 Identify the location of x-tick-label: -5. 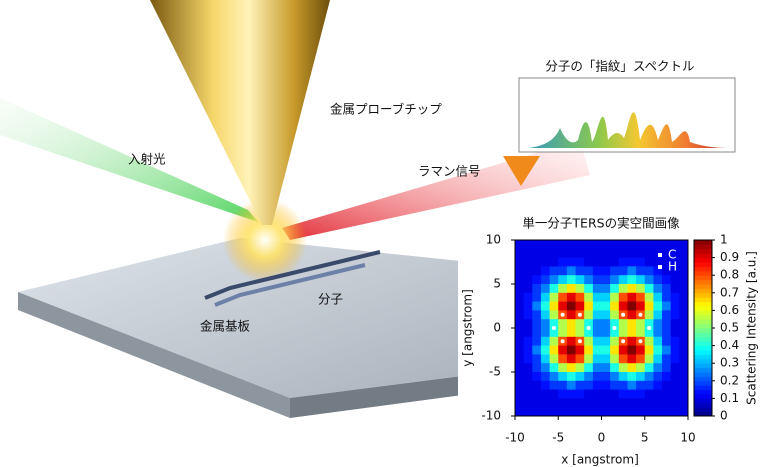
(558, 438).